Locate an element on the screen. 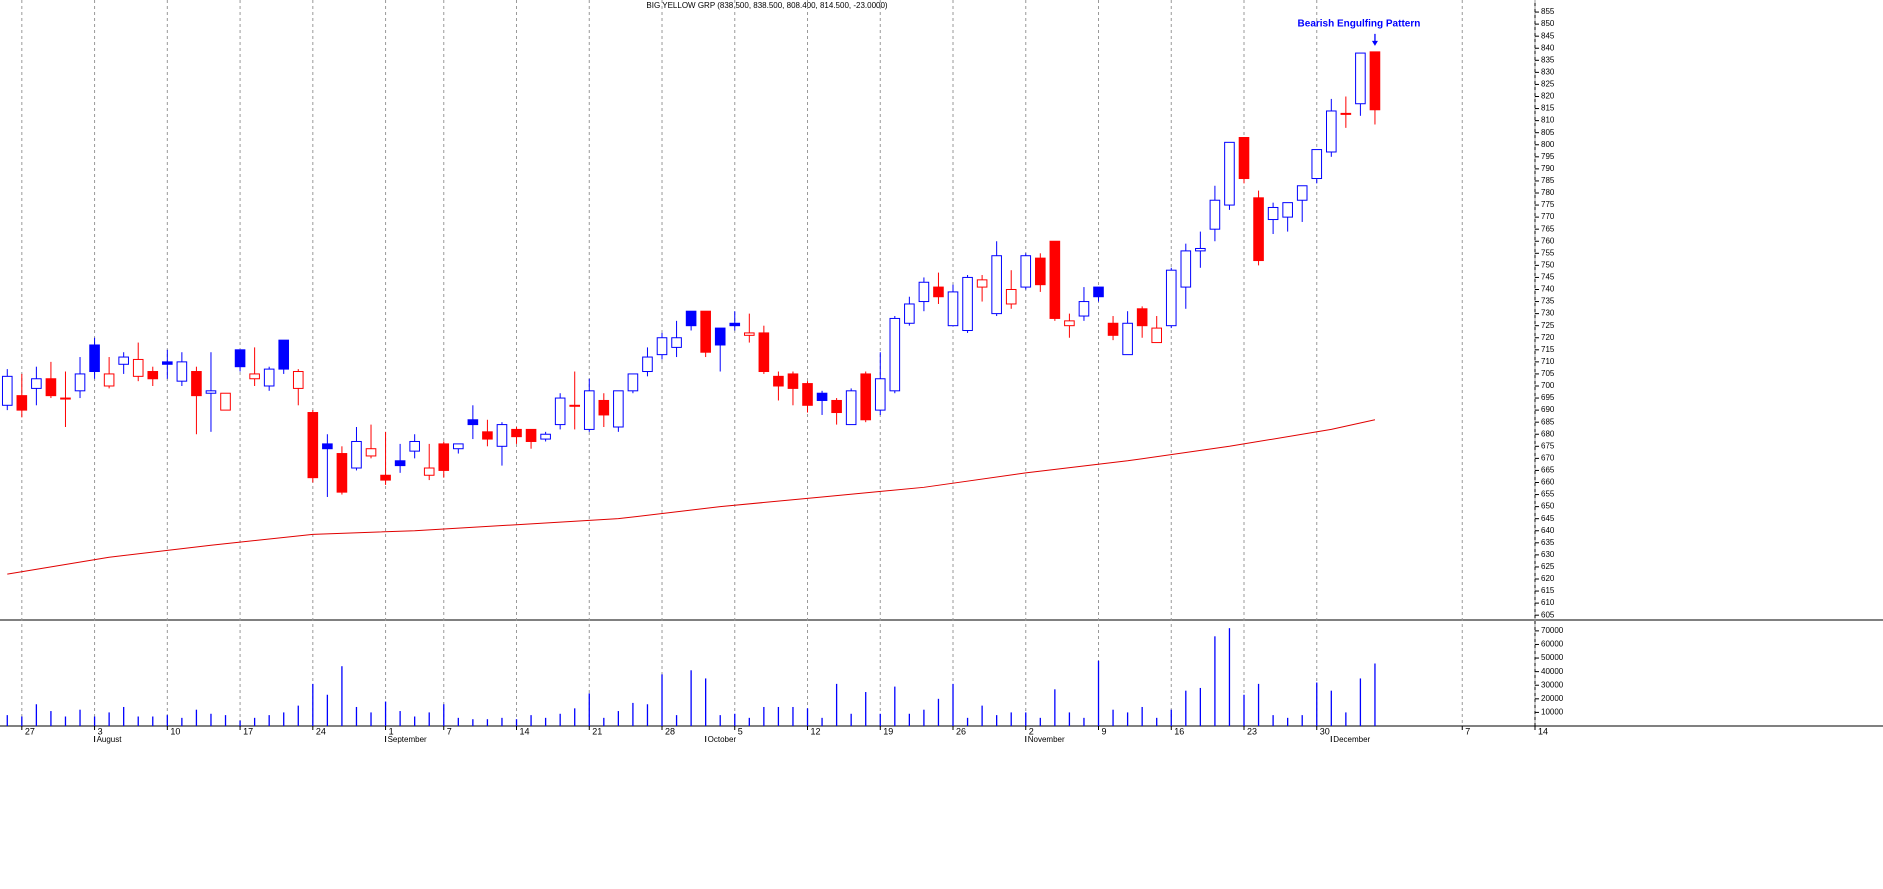 The width and height of the screenshot is (1883, 889). volume-tick-label: 70000 is located at coordinates (1552, 630).